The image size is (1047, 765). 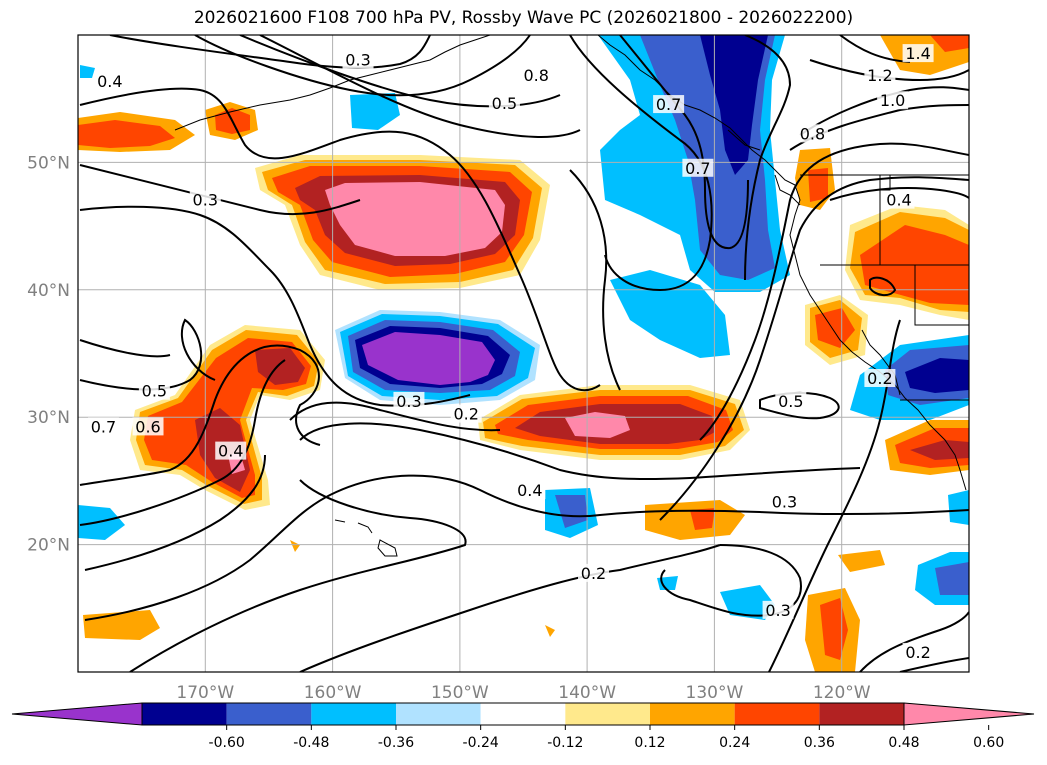 I want to click on colorbar-frame, so click(x=523, y=714).